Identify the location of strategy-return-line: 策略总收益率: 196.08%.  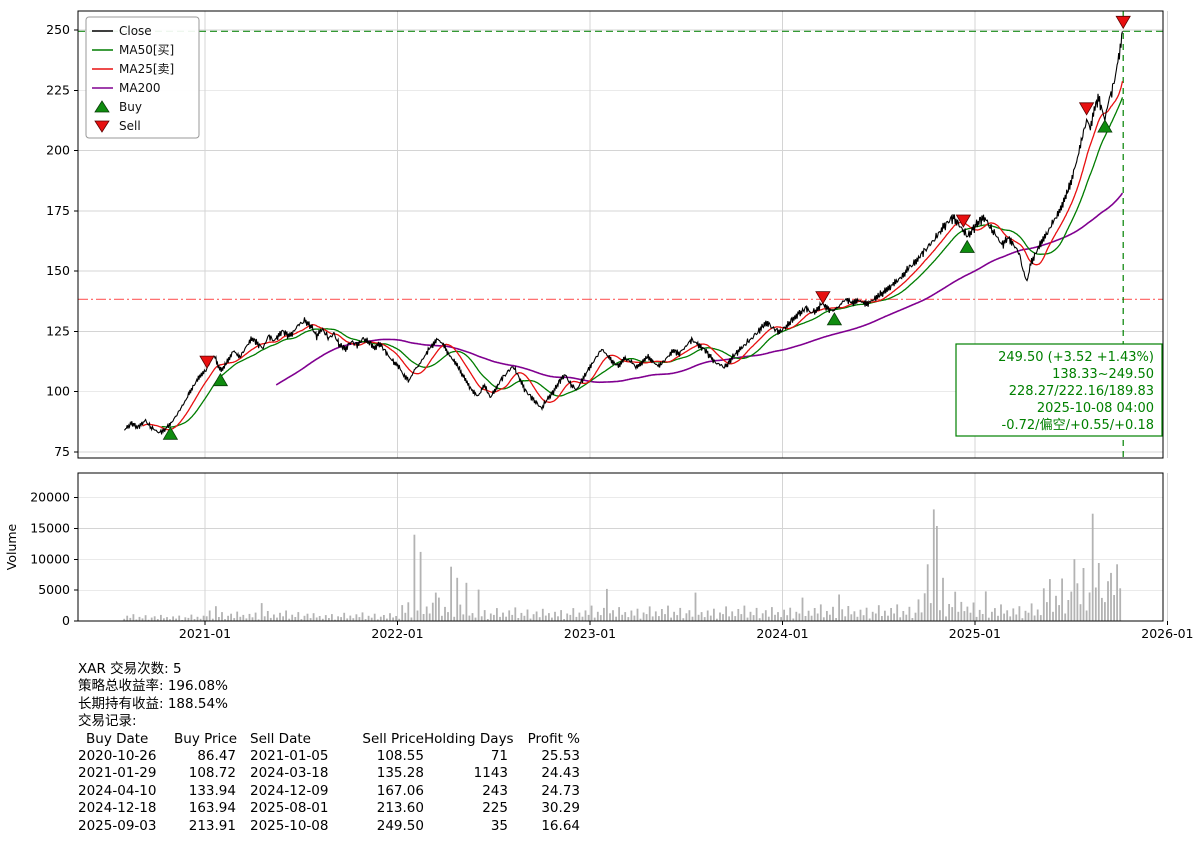
(153, 686).